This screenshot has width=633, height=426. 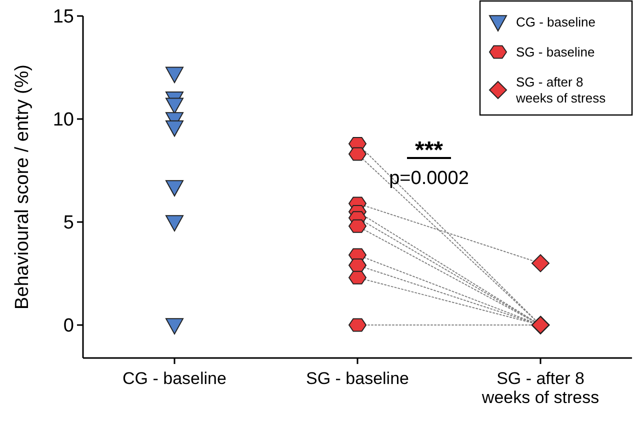 I want to click on y-axis-title: Behavioural score / entry (%), so click(x=22, y=187).